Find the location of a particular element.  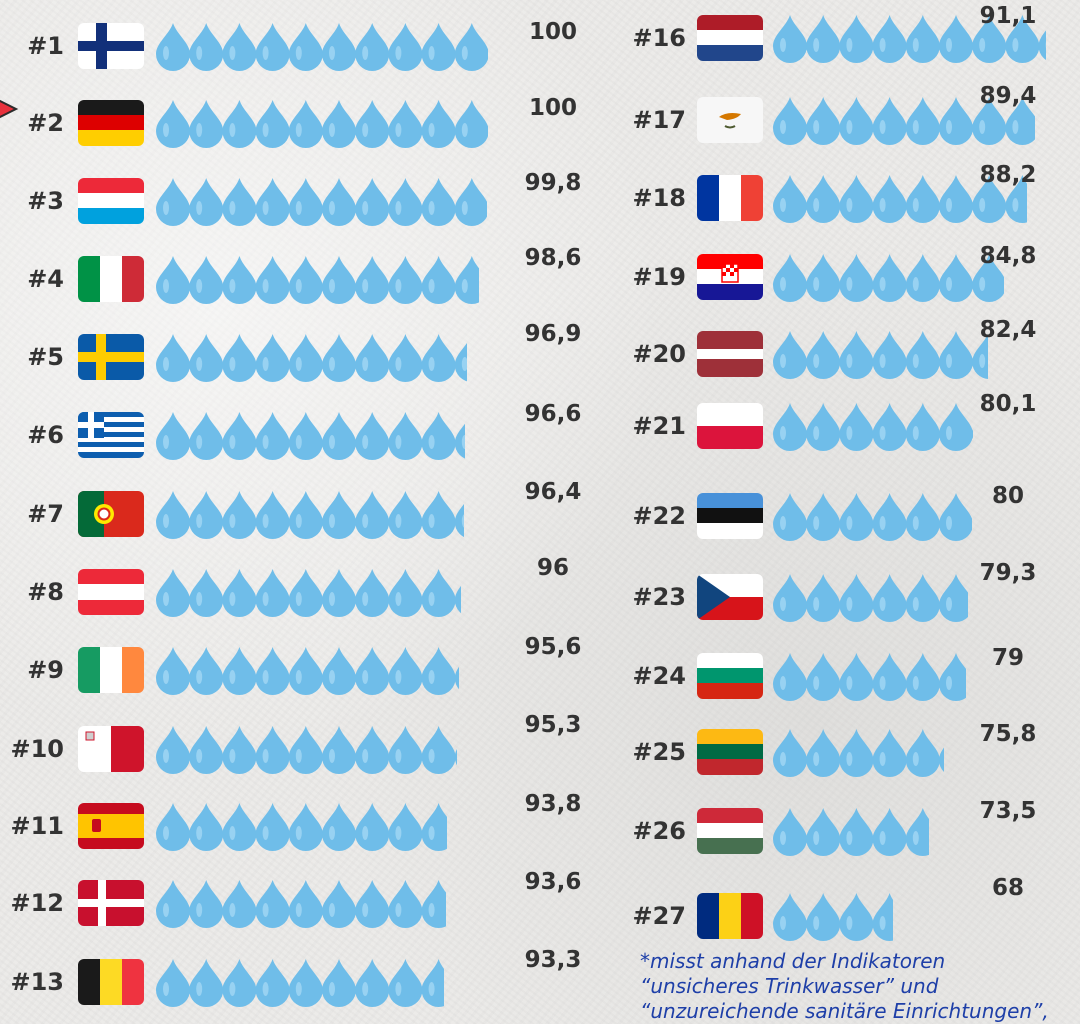

flag-poland-icon is located at coordinates (730, 426).